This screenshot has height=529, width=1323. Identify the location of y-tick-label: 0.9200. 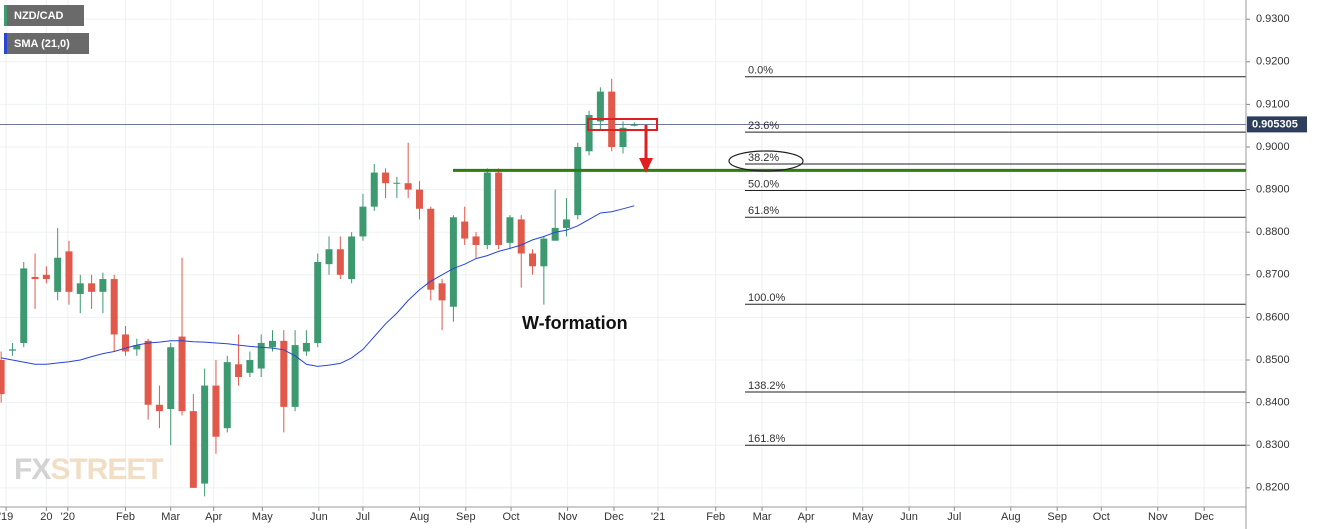
(1273, 62).